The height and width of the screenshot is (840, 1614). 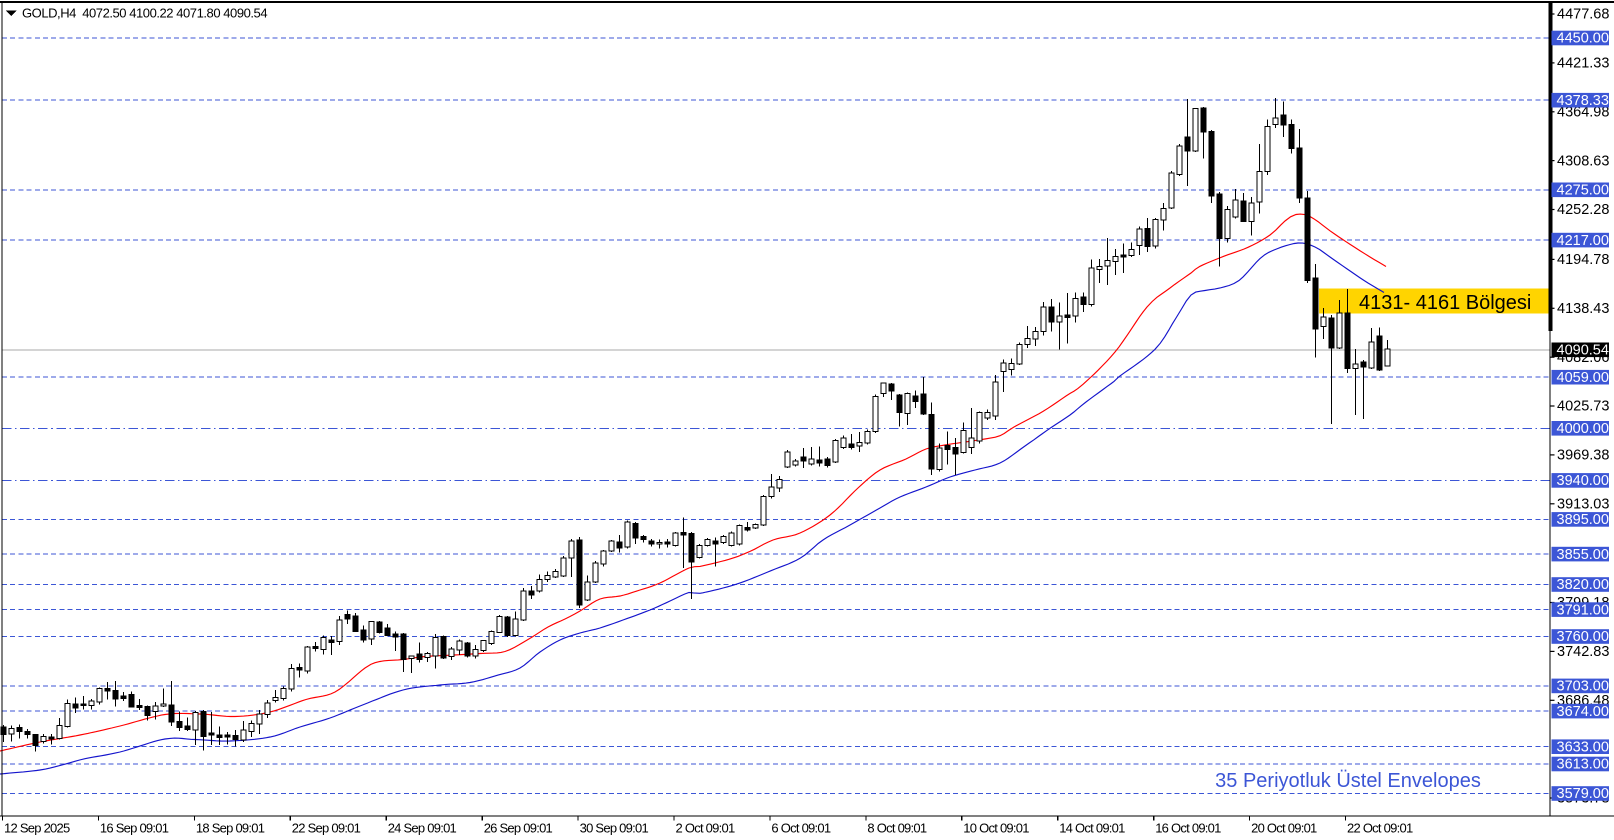 What do you see at coordinates (422, 828) in the screenshot?
I see `svg-text: 24 Sep 09:01` at bounding box center [422, 828].